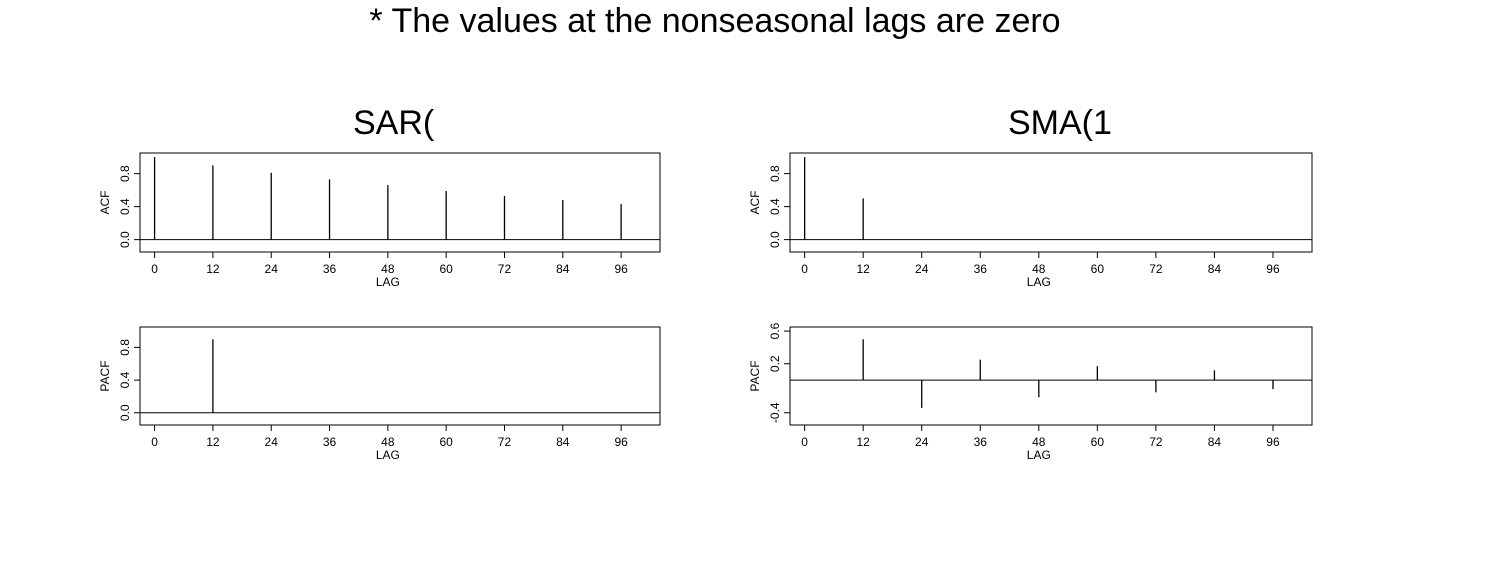  What do you see at coordinates (775, 173) in the screenshot?
I see `sma-acf-y-tick-label: 0.8` at bounding box center [775, 173].